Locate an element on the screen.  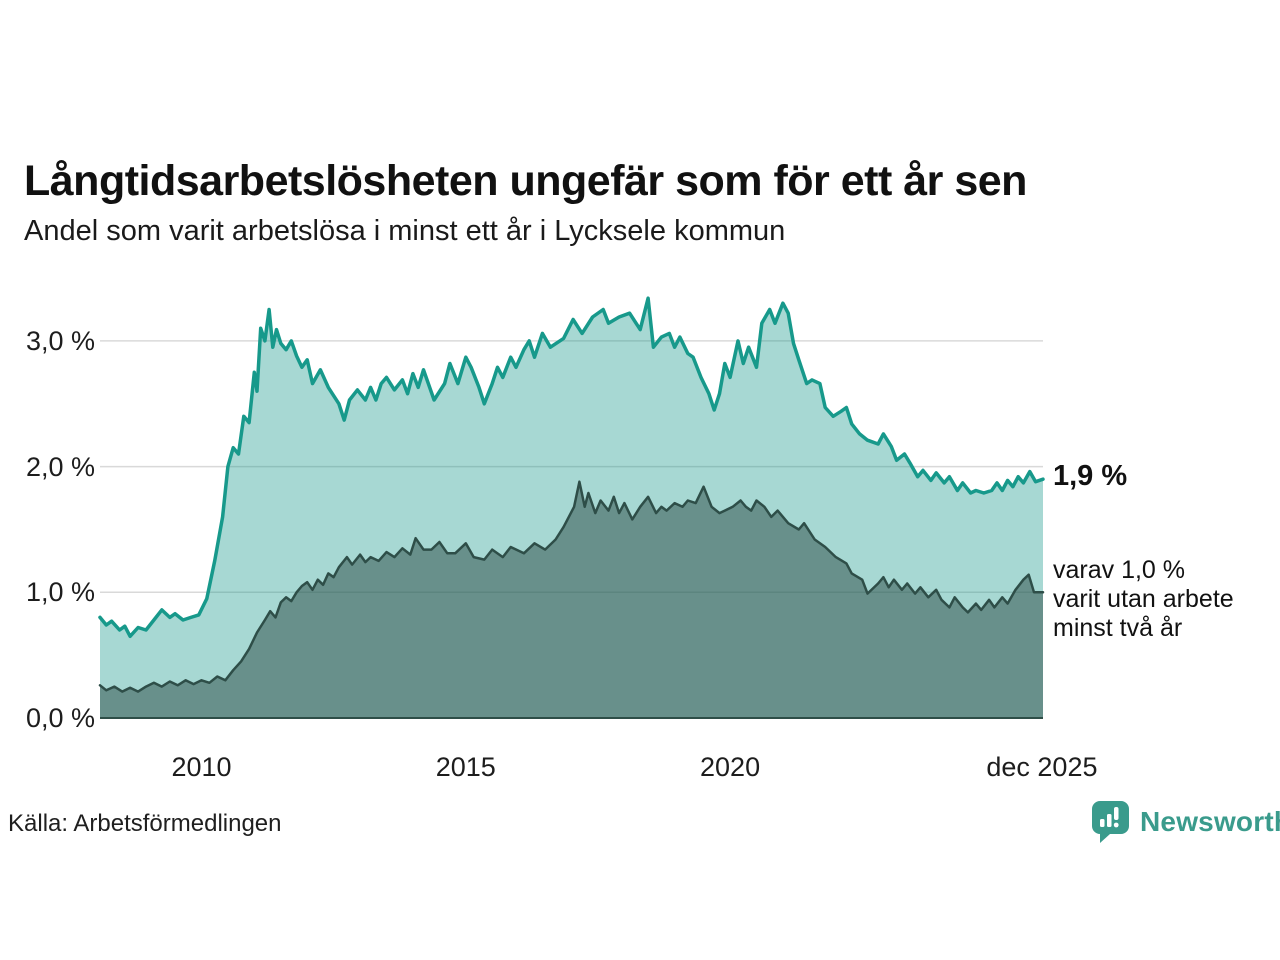
latest-subvalue-line-1: varav 1,0 % is located at coordinates (1119, 570).